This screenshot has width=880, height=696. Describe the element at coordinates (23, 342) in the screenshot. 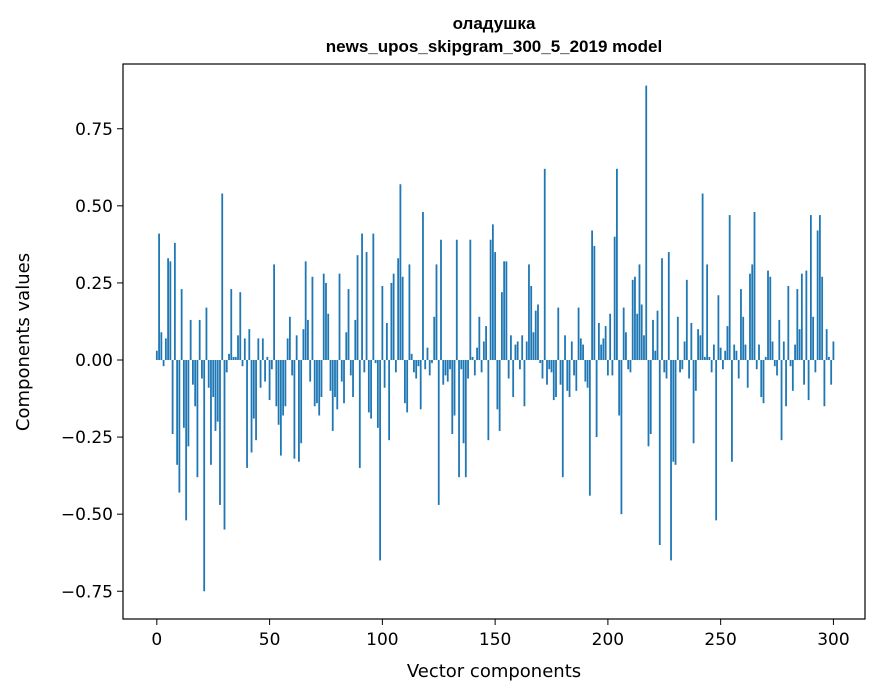

I see `y-axis-label: Components values` at that location.